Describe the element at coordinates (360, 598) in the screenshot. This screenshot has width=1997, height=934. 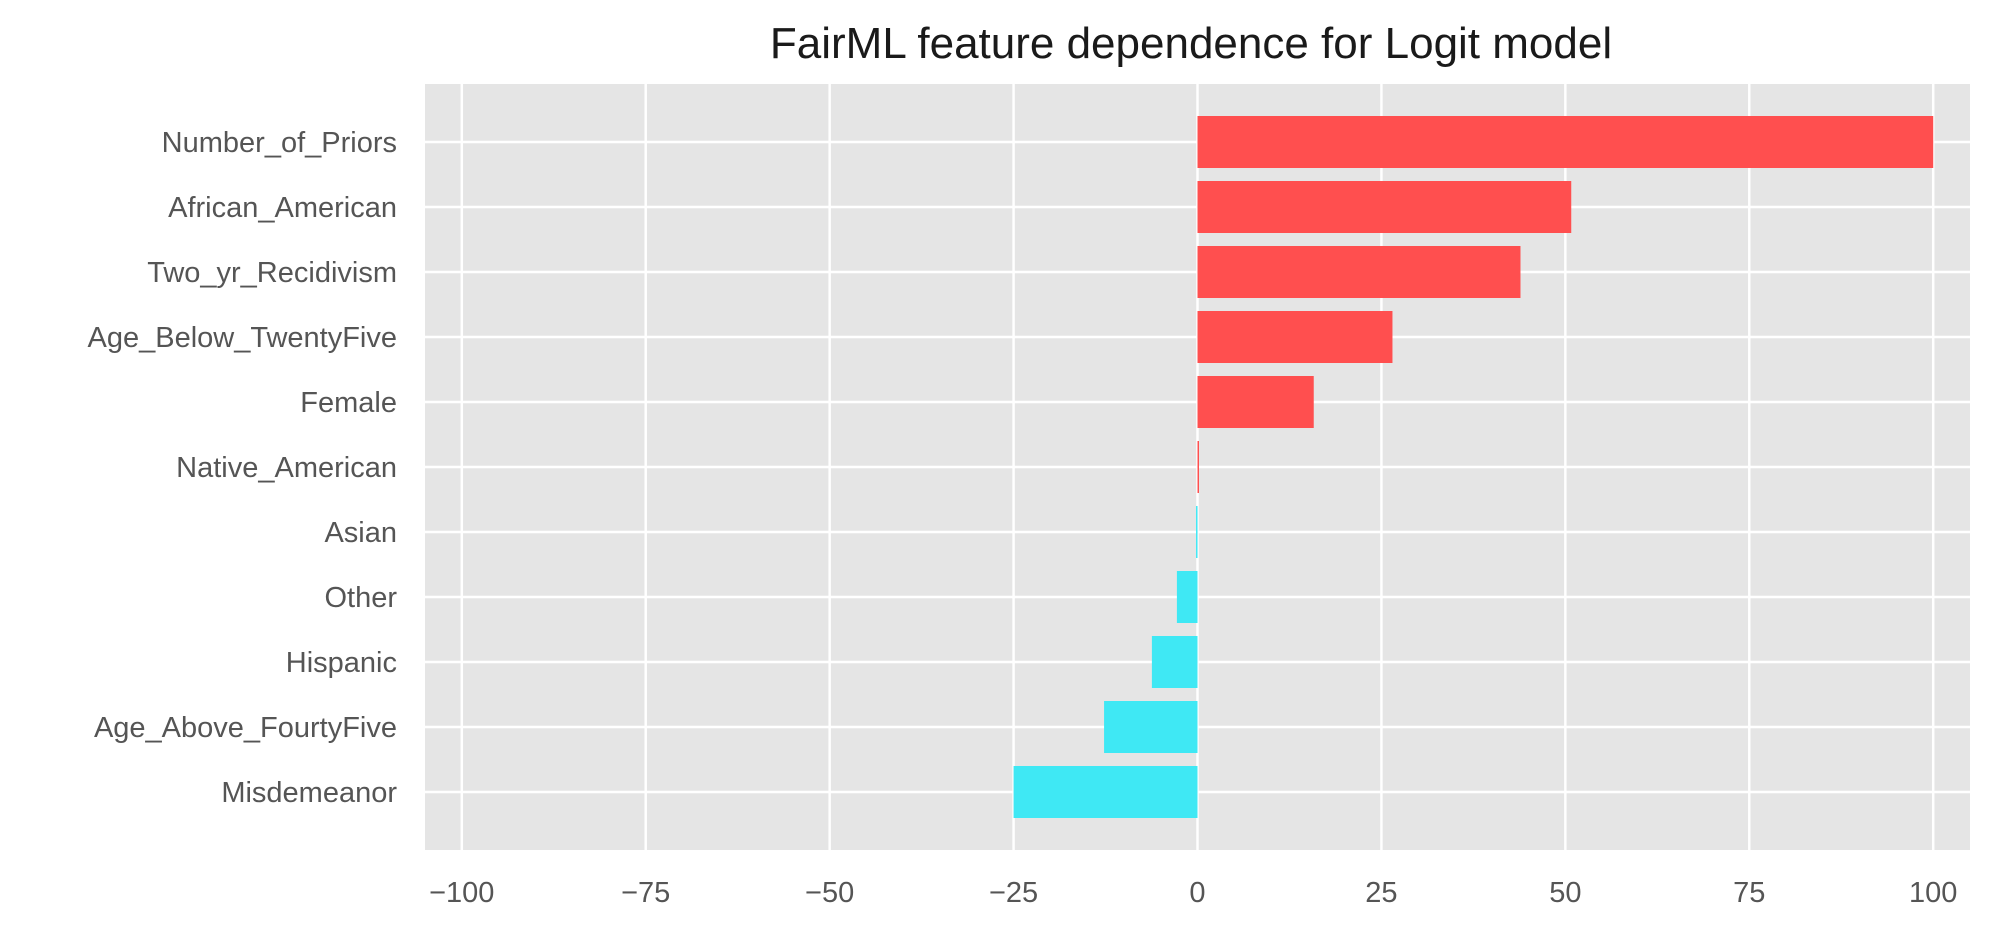
I see `y-tick-label: Other` at that location.